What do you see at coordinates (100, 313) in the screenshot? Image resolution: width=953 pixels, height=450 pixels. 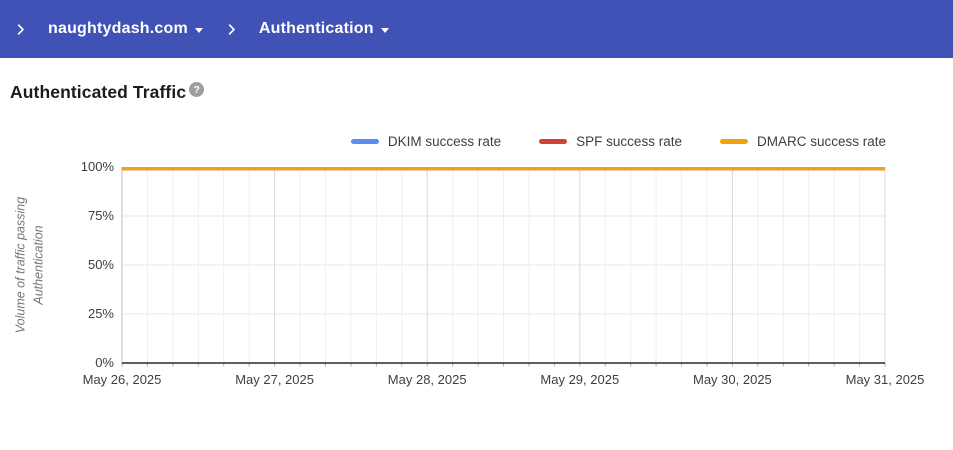 I see `y-tick-label: 25%` at bounding box center [100, 313].